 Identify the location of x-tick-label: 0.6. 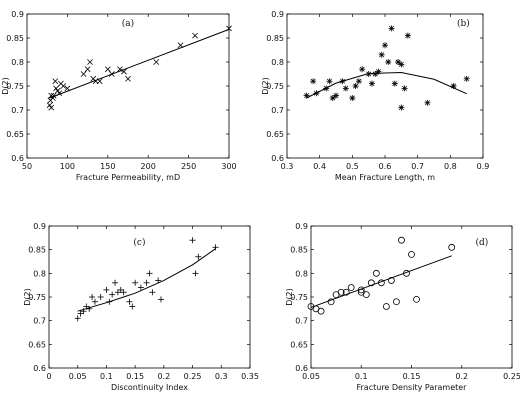
(385, 166).